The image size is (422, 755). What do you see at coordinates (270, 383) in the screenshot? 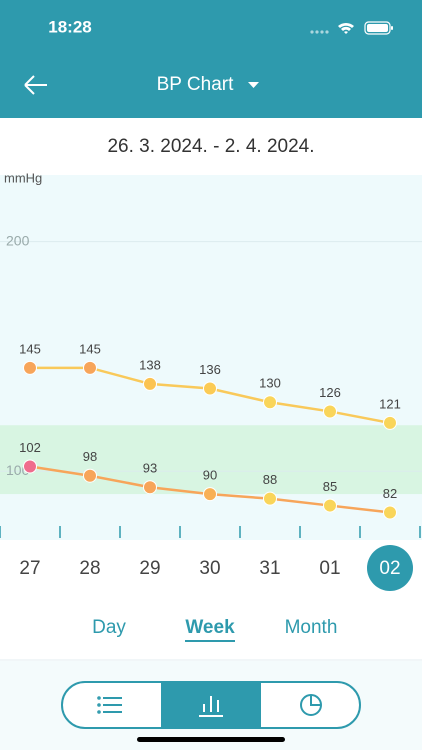
I see `data-label: 130` at bounding box center [270, 383].